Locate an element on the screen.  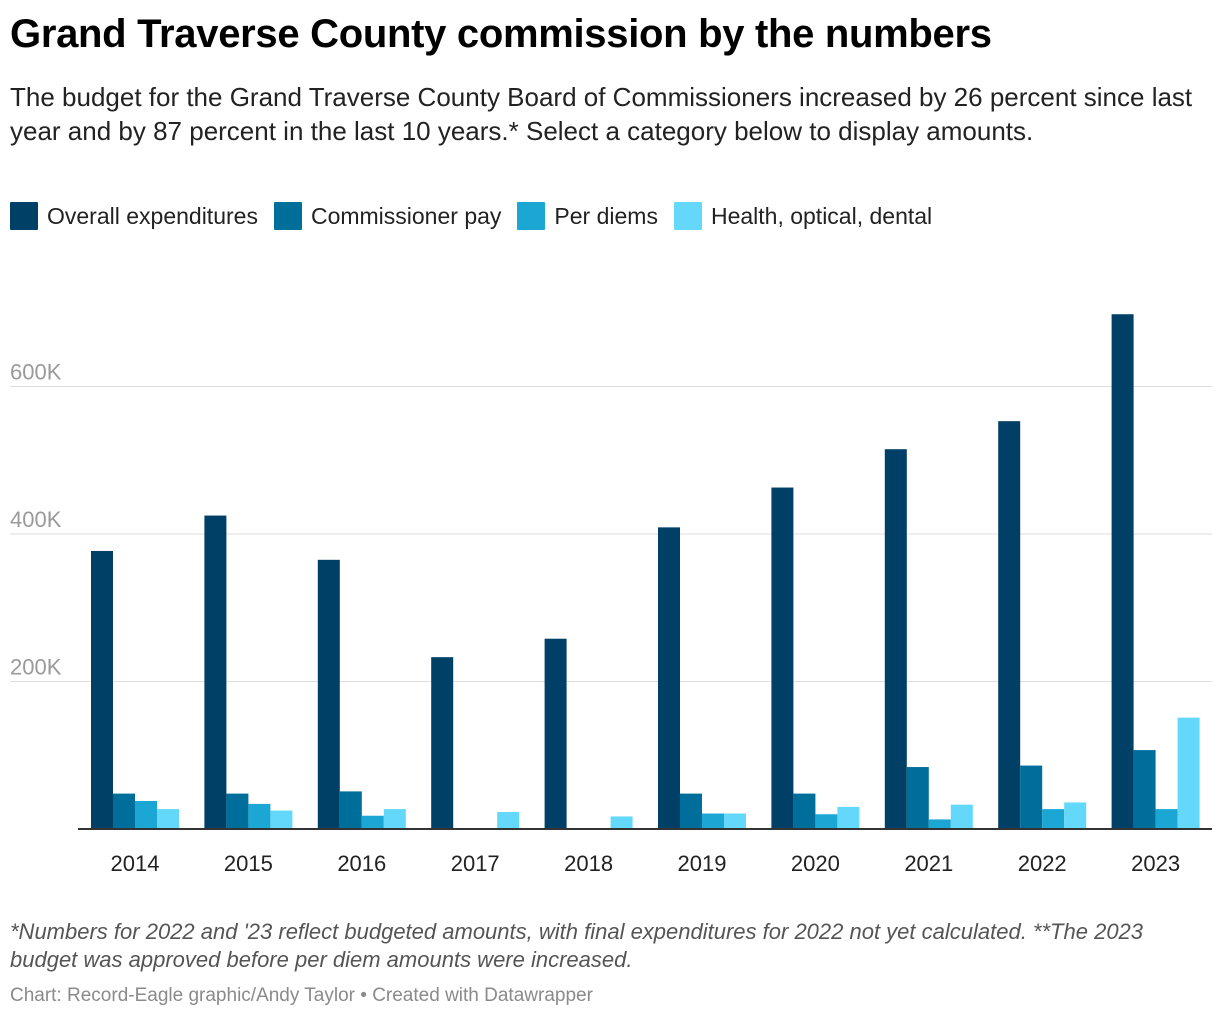
bar-per-diems-2014 is located at coordinates (146, 814).